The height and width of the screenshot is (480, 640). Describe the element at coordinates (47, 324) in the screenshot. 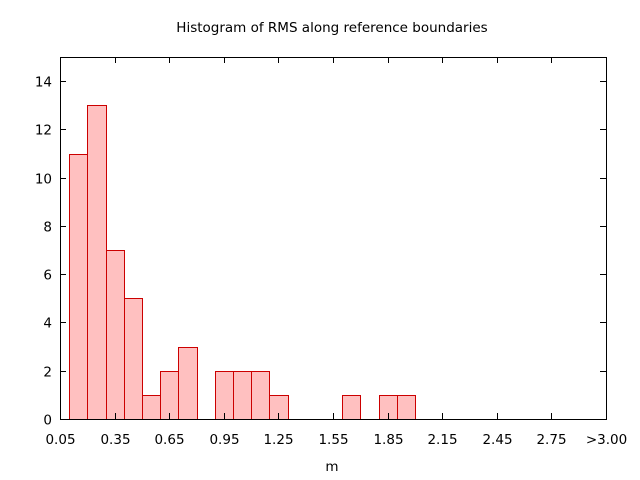

I see `y-tick-label: 4` at that location.